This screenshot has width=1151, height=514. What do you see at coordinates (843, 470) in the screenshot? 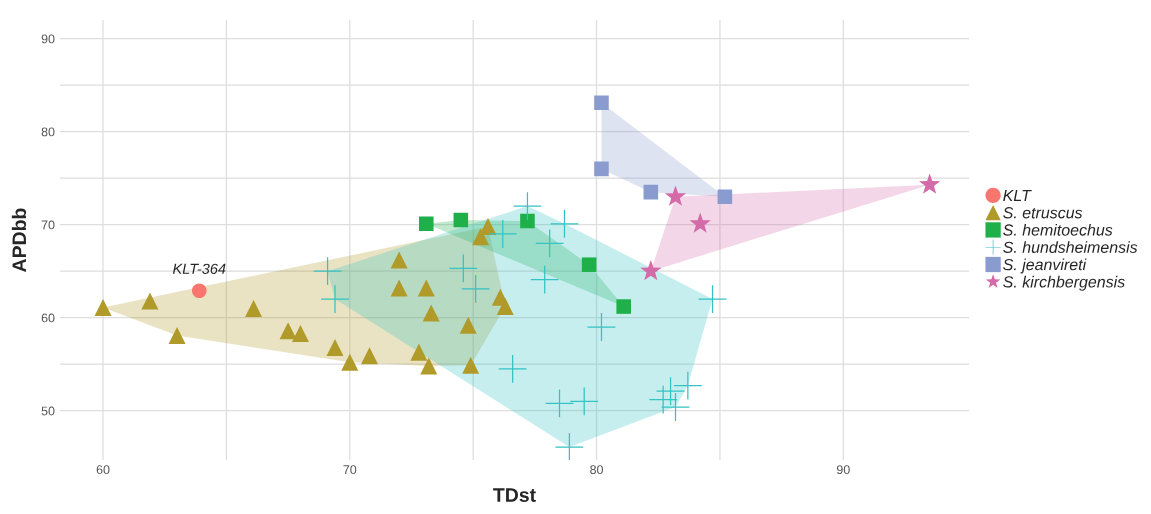
I see `x-tick-label: 90` at bounding box center [843, 470].